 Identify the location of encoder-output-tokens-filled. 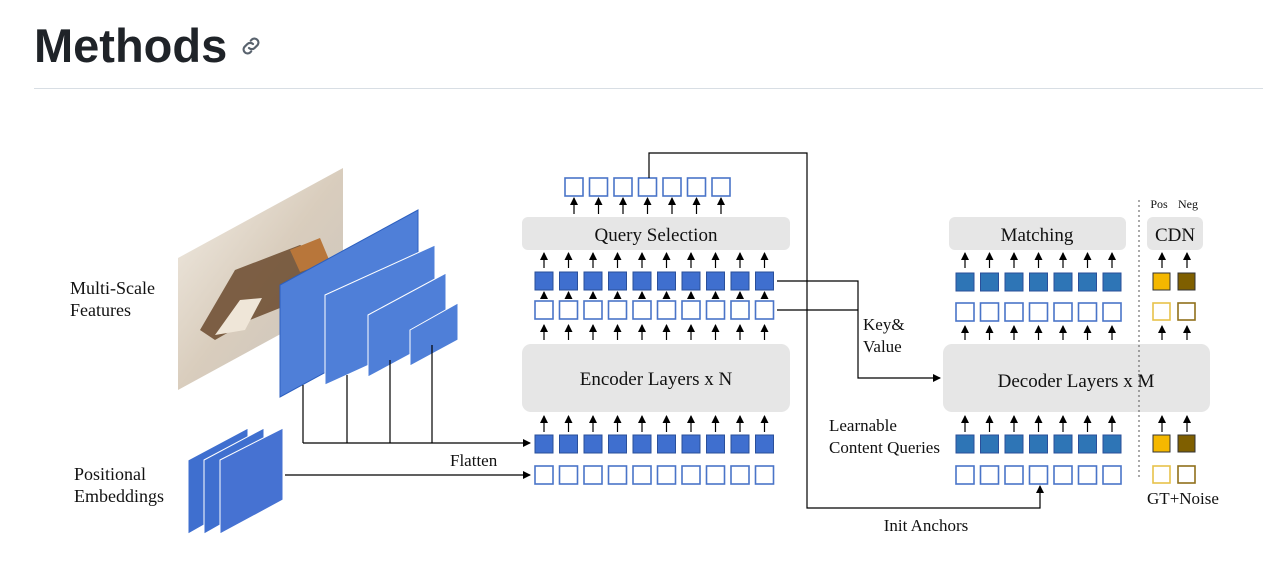
(654, 281).